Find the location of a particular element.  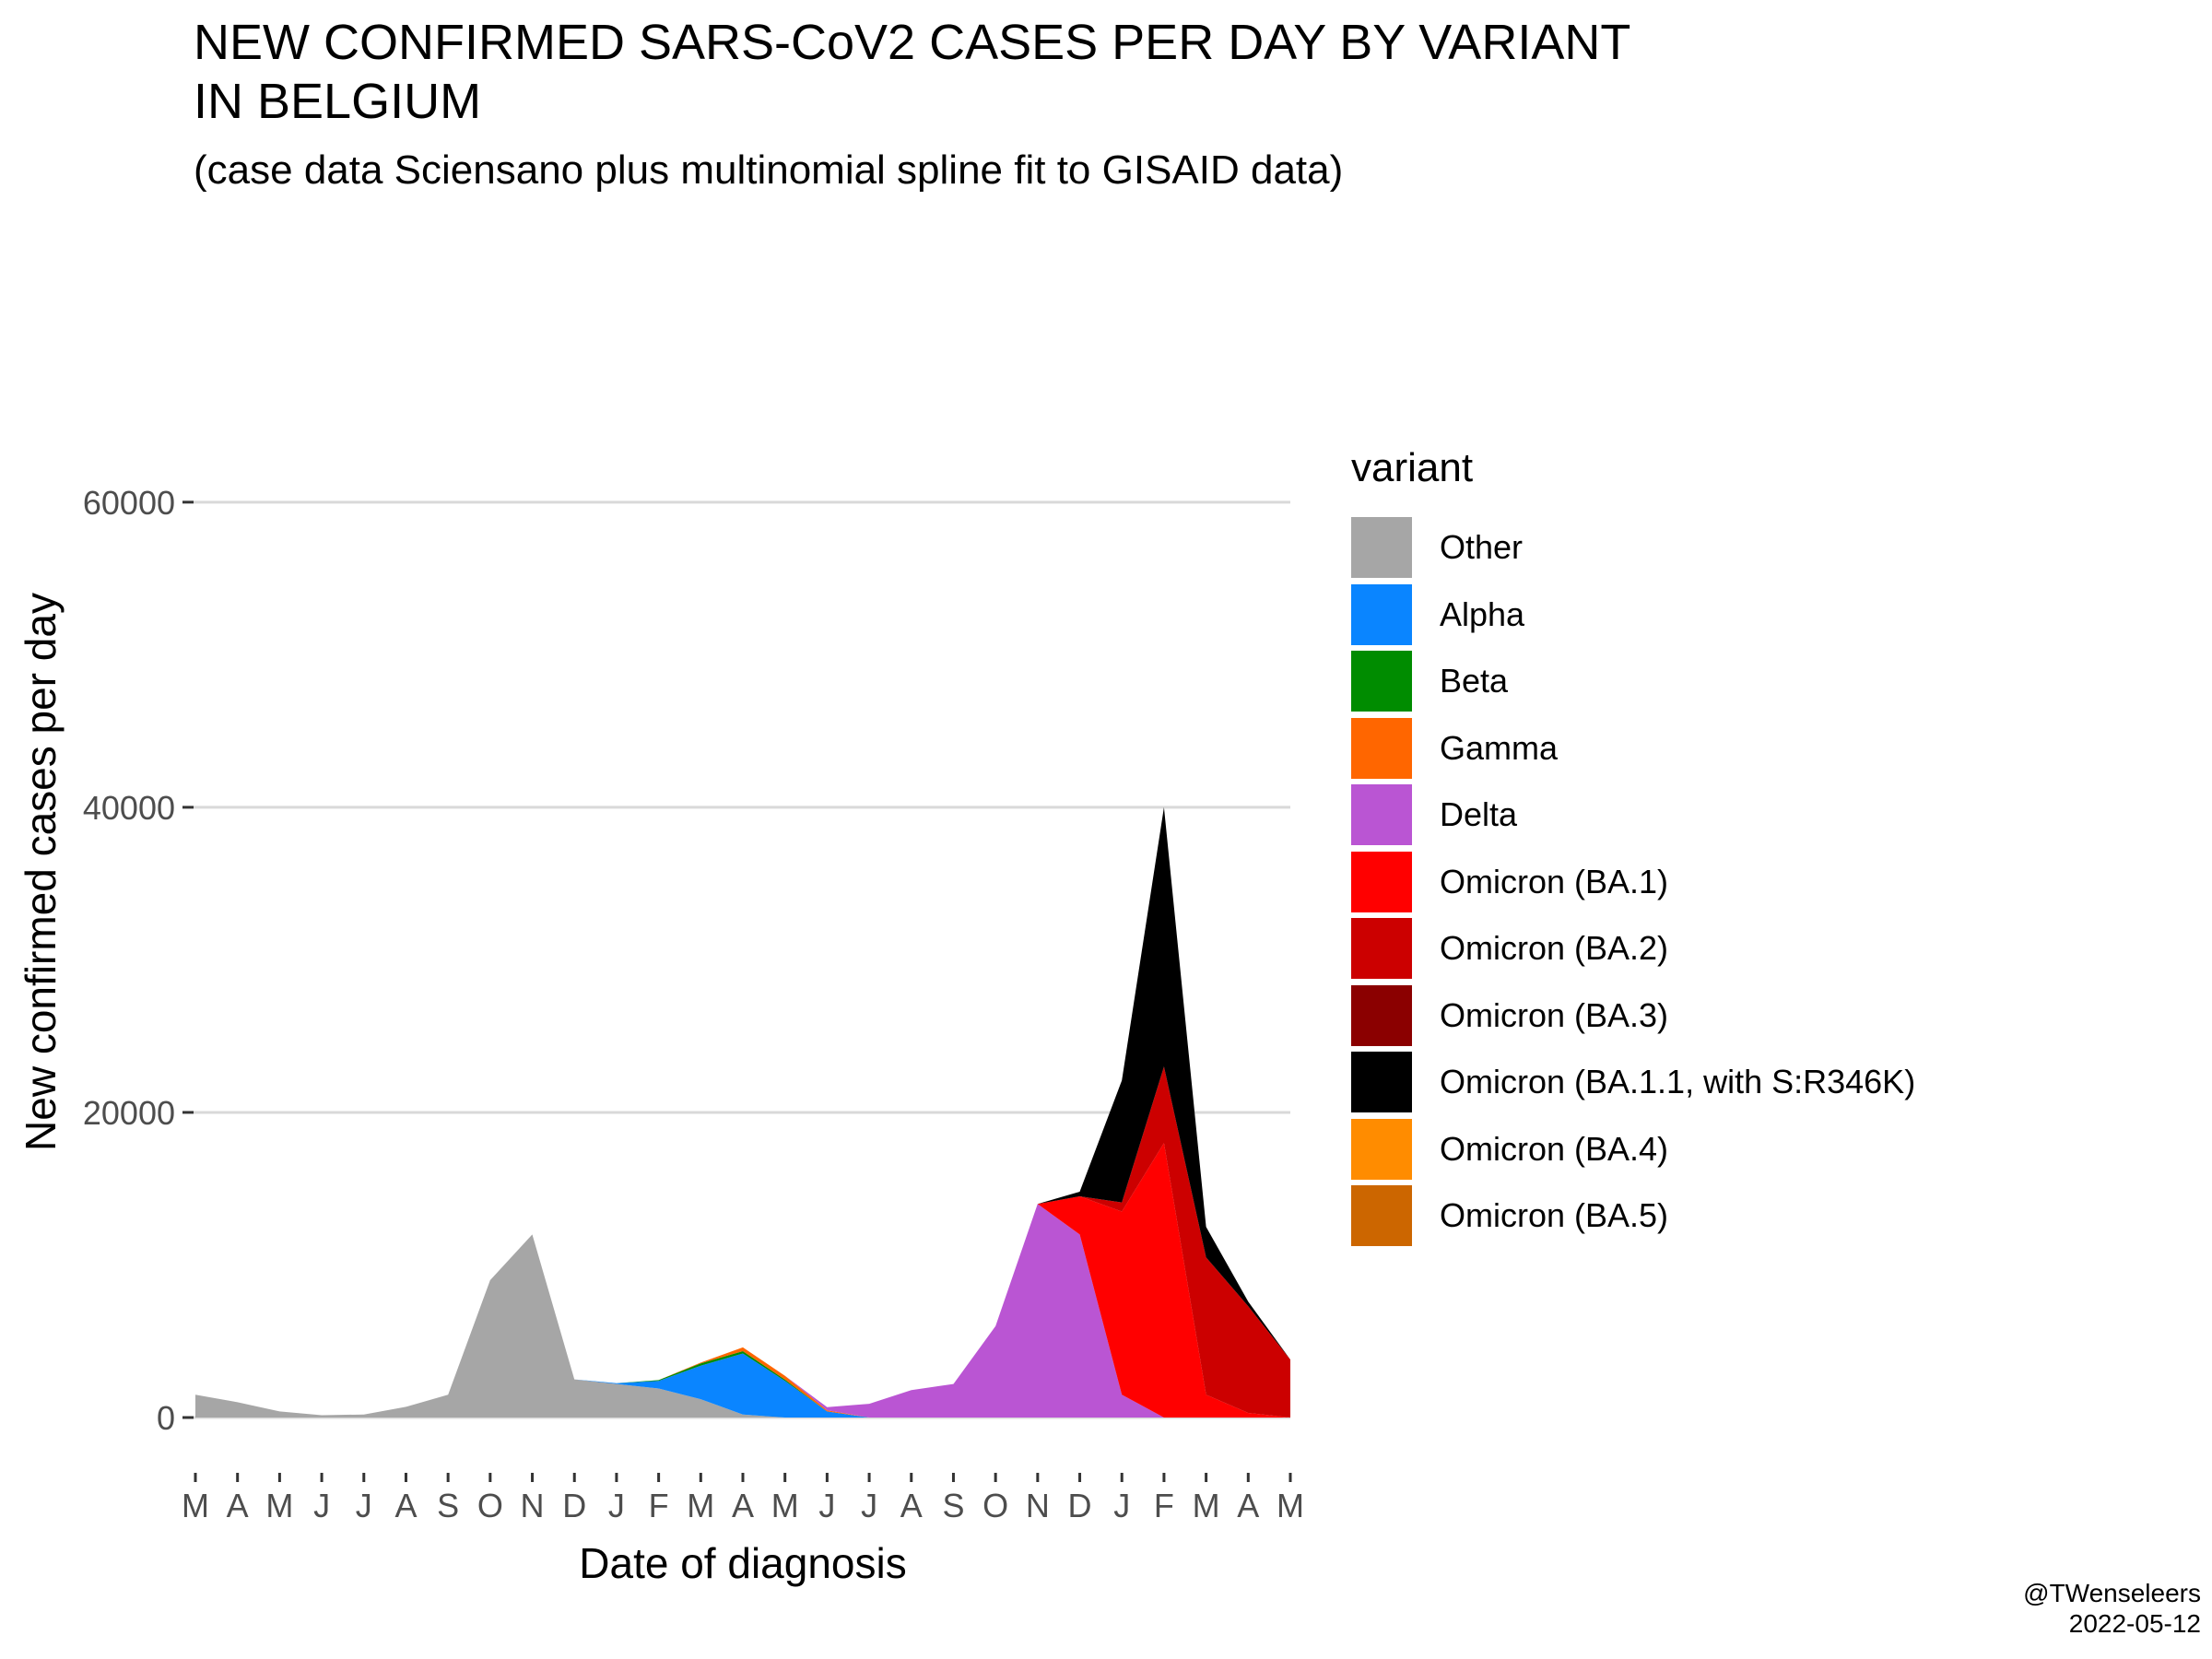

y-tick-label: 0 is located at coordinates (166, 1418).